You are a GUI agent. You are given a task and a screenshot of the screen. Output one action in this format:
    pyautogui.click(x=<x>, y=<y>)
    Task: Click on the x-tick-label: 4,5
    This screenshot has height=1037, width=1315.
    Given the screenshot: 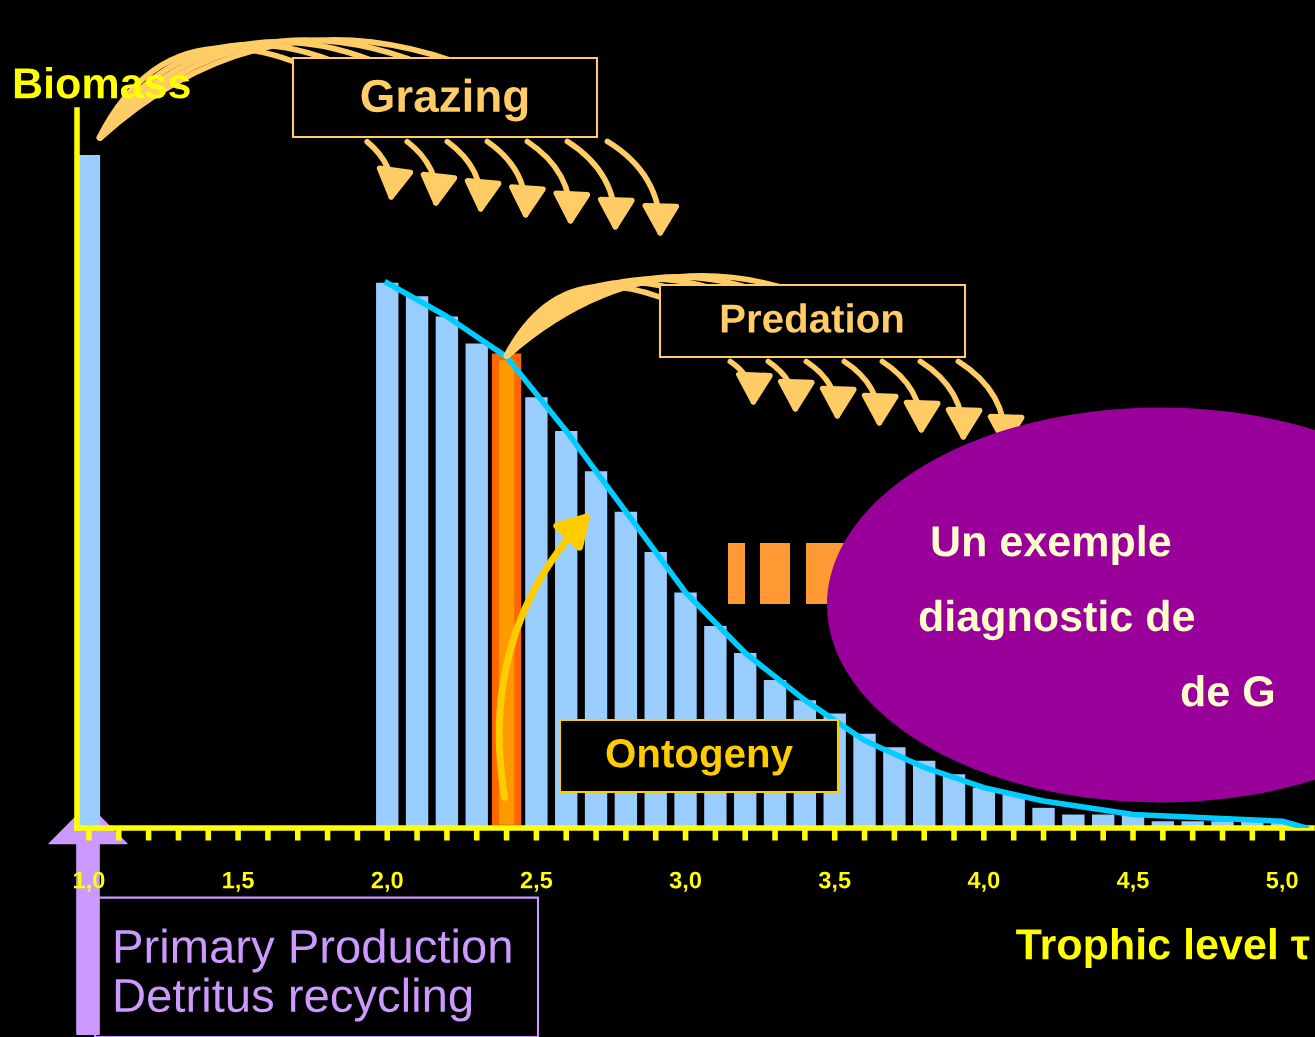 What is the action you would take?
    pyautogui.click(x=1132, y=881)
    